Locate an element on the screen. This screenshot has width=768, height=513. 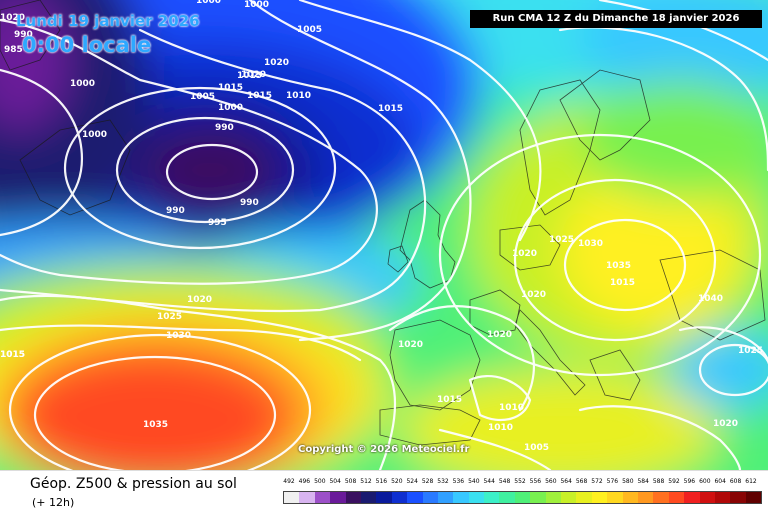
legend-value: 500 is located at coordinates (320, 481).